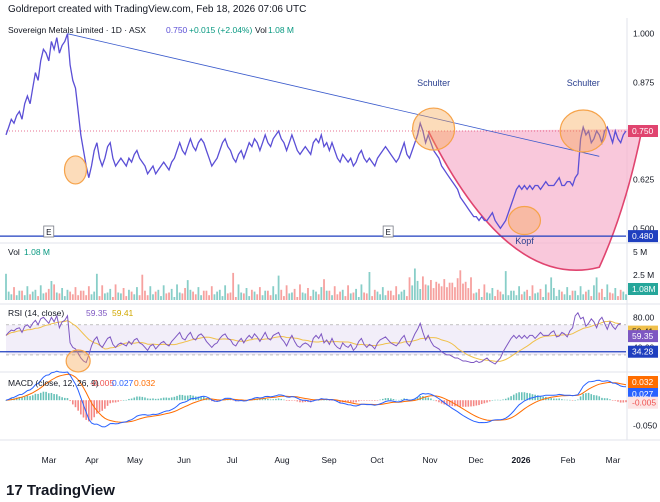  I want to click on macd-tag-text-0: 0.032, so click(643, 382).